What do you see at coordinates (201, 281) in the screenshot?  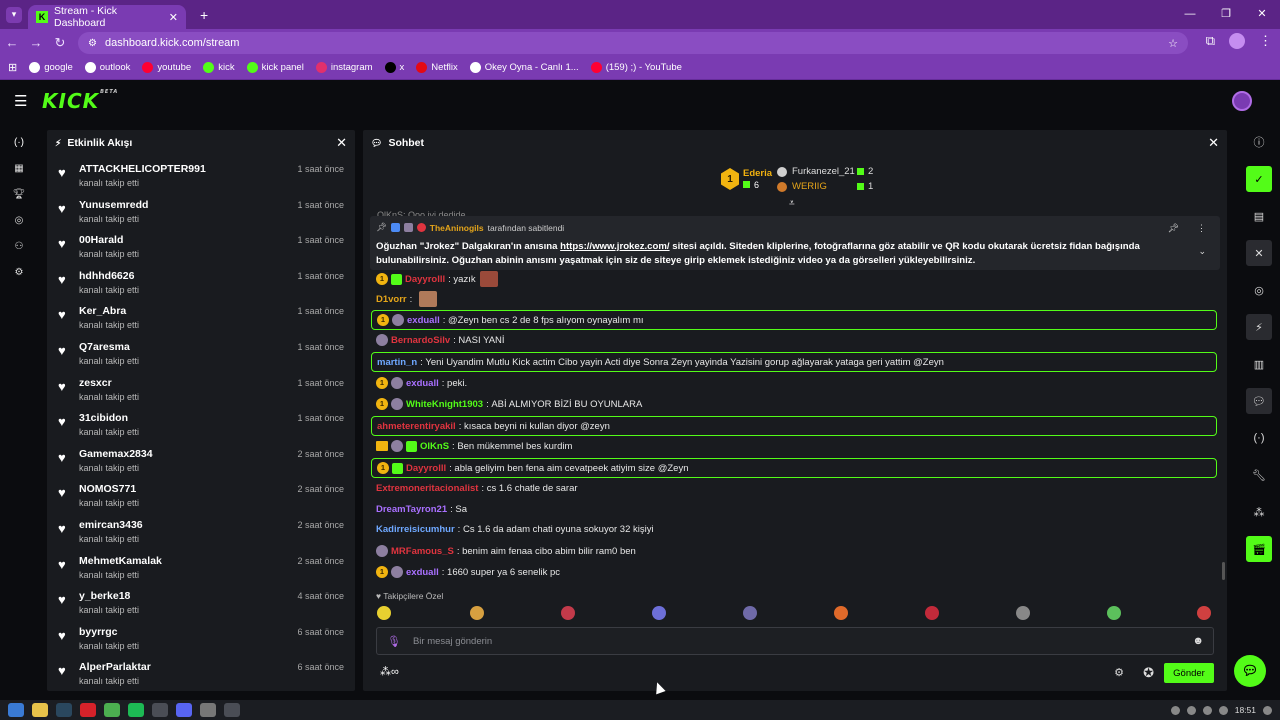 I see `activity-item: ♥ hdhhd6626 kanalı takip etti 1 saat önce` at bounding box center [201, 281].